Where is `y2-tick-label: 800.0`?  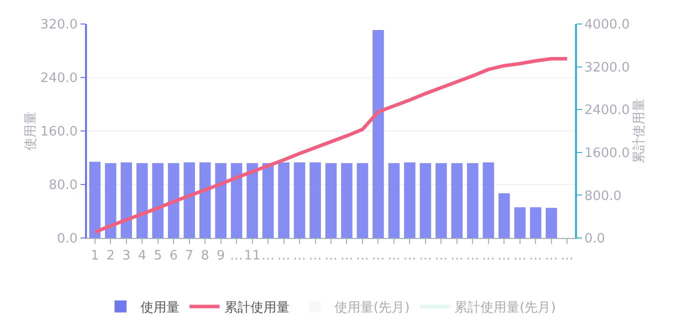 y2-tick-label: 800.0 is located at coordinates (603, 196).